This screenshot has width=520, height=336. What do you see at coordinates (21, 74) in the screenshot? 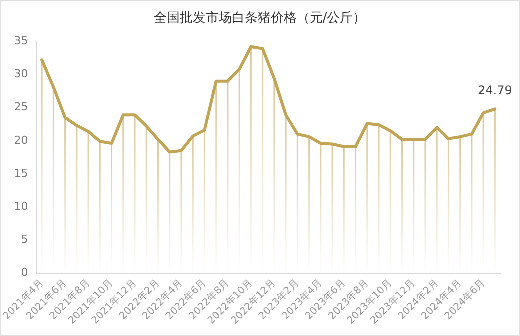
I see `y-tick-label: 30` at bounding box center [21, 74].